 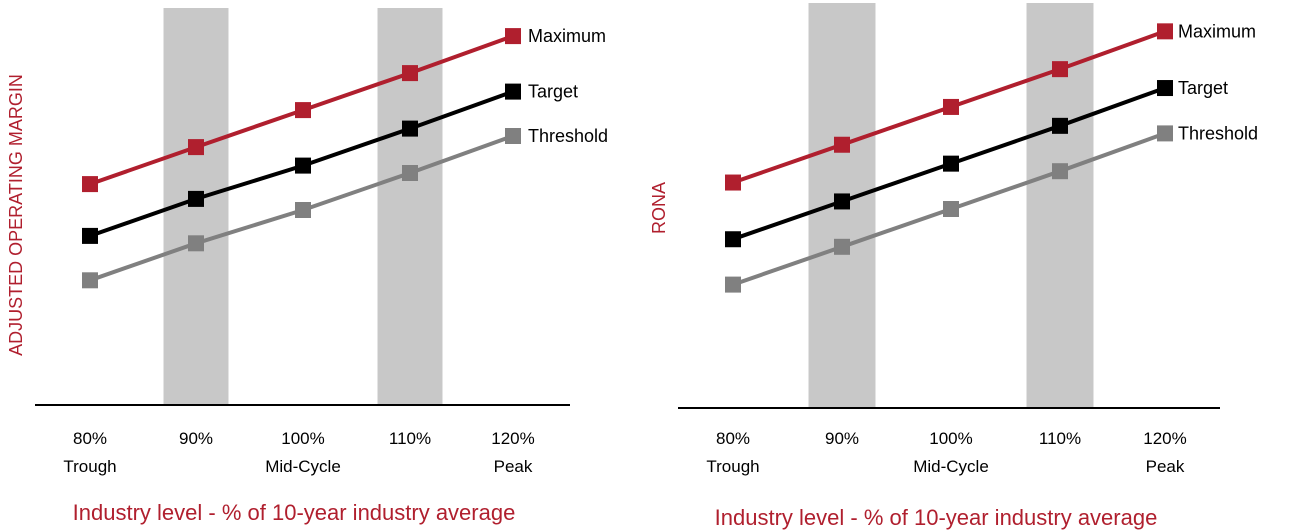 I want to click on y-axis-title: RONA, so click(x=659, y=208).